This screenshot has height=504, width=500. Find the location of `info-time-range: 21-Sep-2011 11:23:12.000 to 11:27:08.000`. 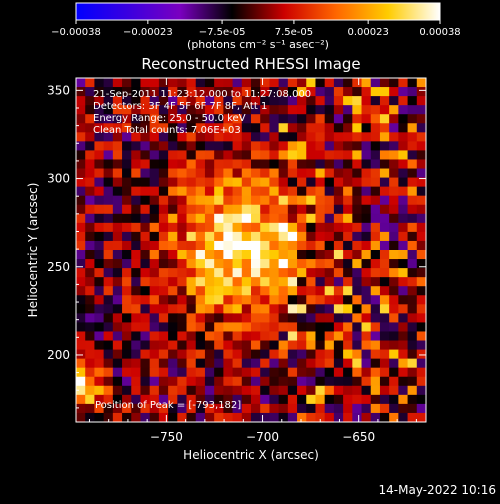

info-time-range: 21-Sep-2011 11:23:12.000 to 11:27:08.000 is located at coordinates (202, 94).